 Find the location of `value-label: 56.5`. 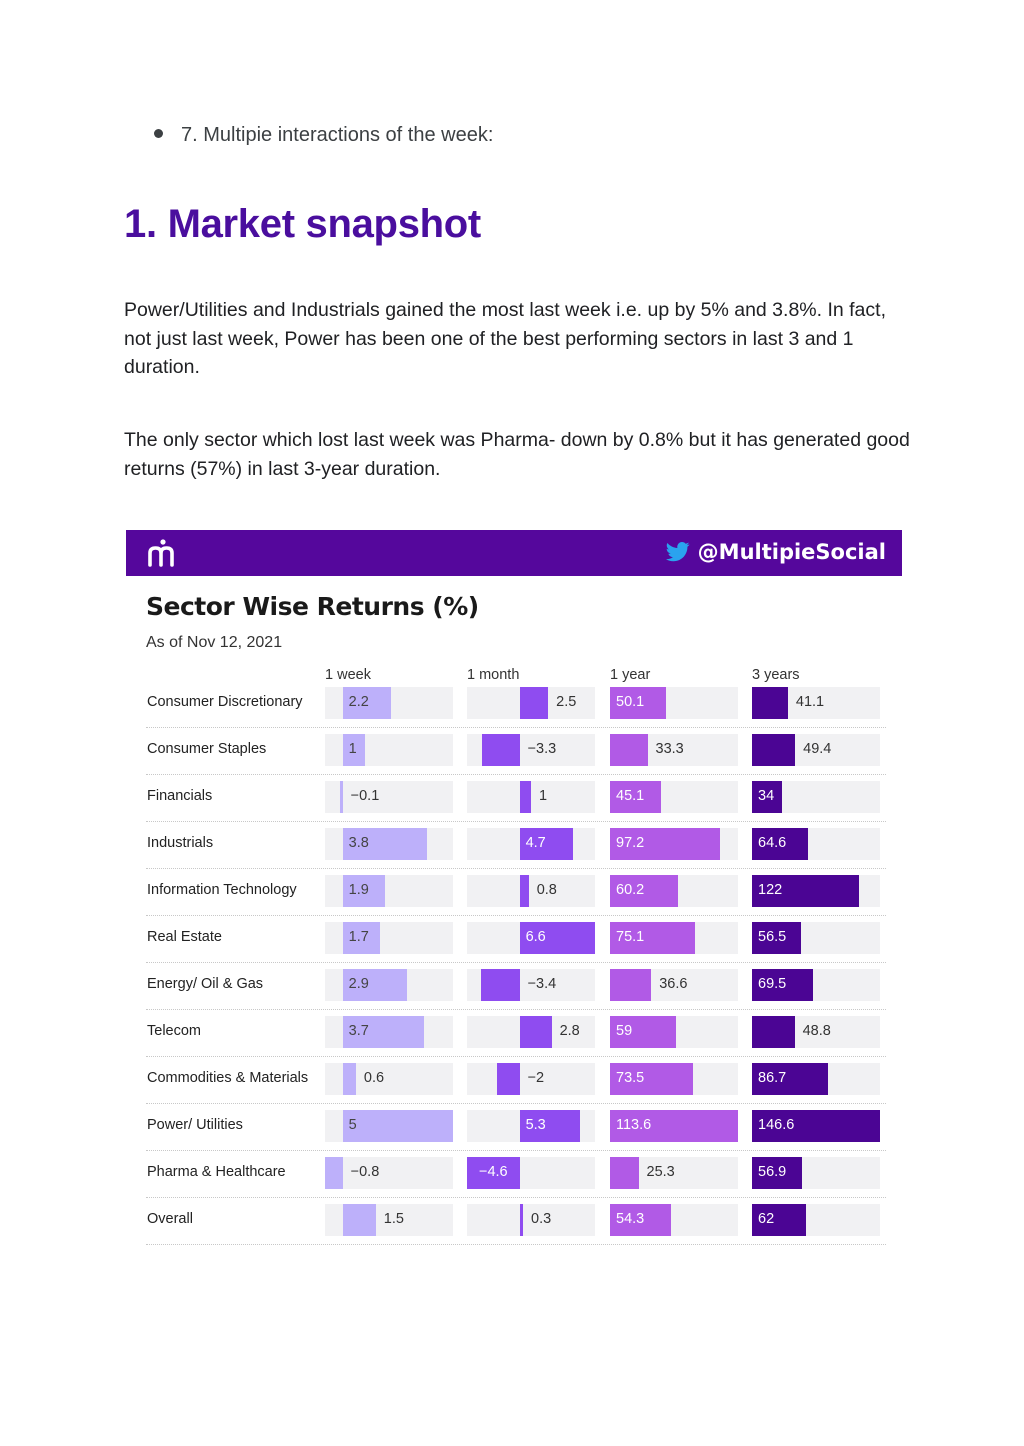

value-label: 56.5 is located at coordinates (772, 937).